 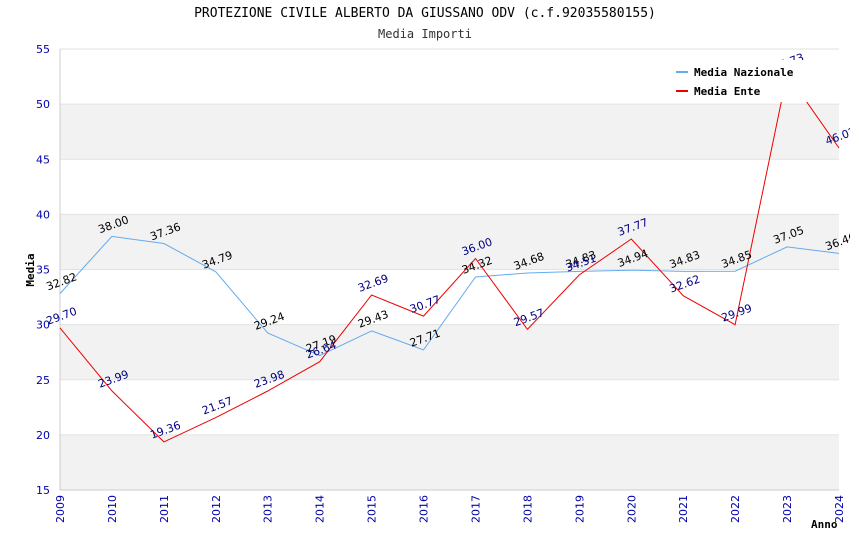 I want to click on y-tick-label: 15, so click(x=43, y=490).